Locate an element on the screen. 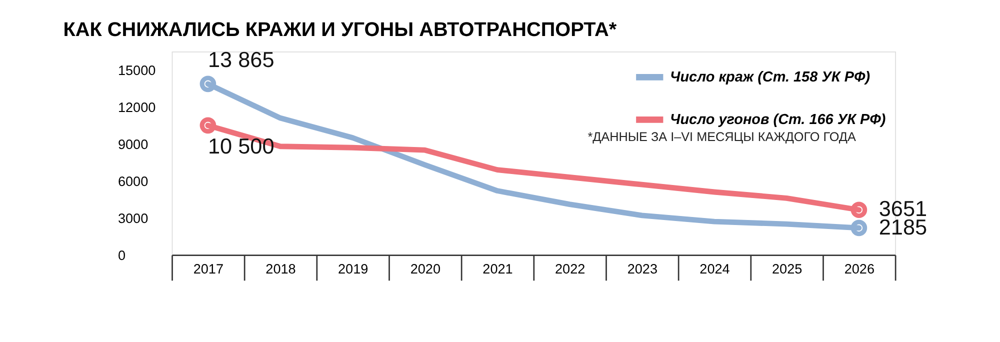 This screenshot has width=1000, height=342. data-label: 10 500 is located at coordinates (241, 145).